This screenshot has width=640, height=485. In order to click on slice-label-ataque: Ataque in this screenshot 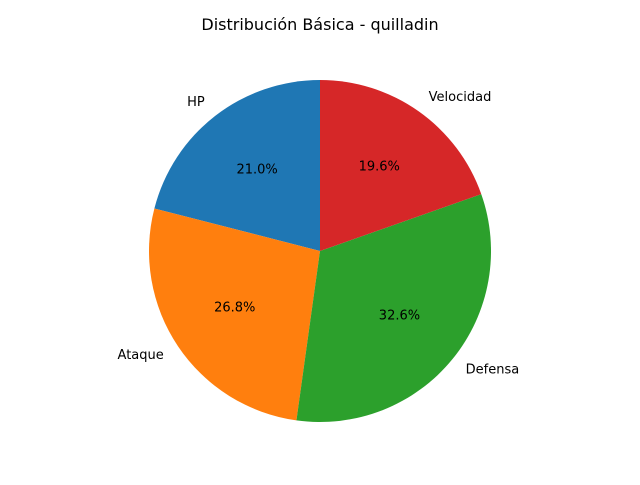, I will do `click(141, 355)`.